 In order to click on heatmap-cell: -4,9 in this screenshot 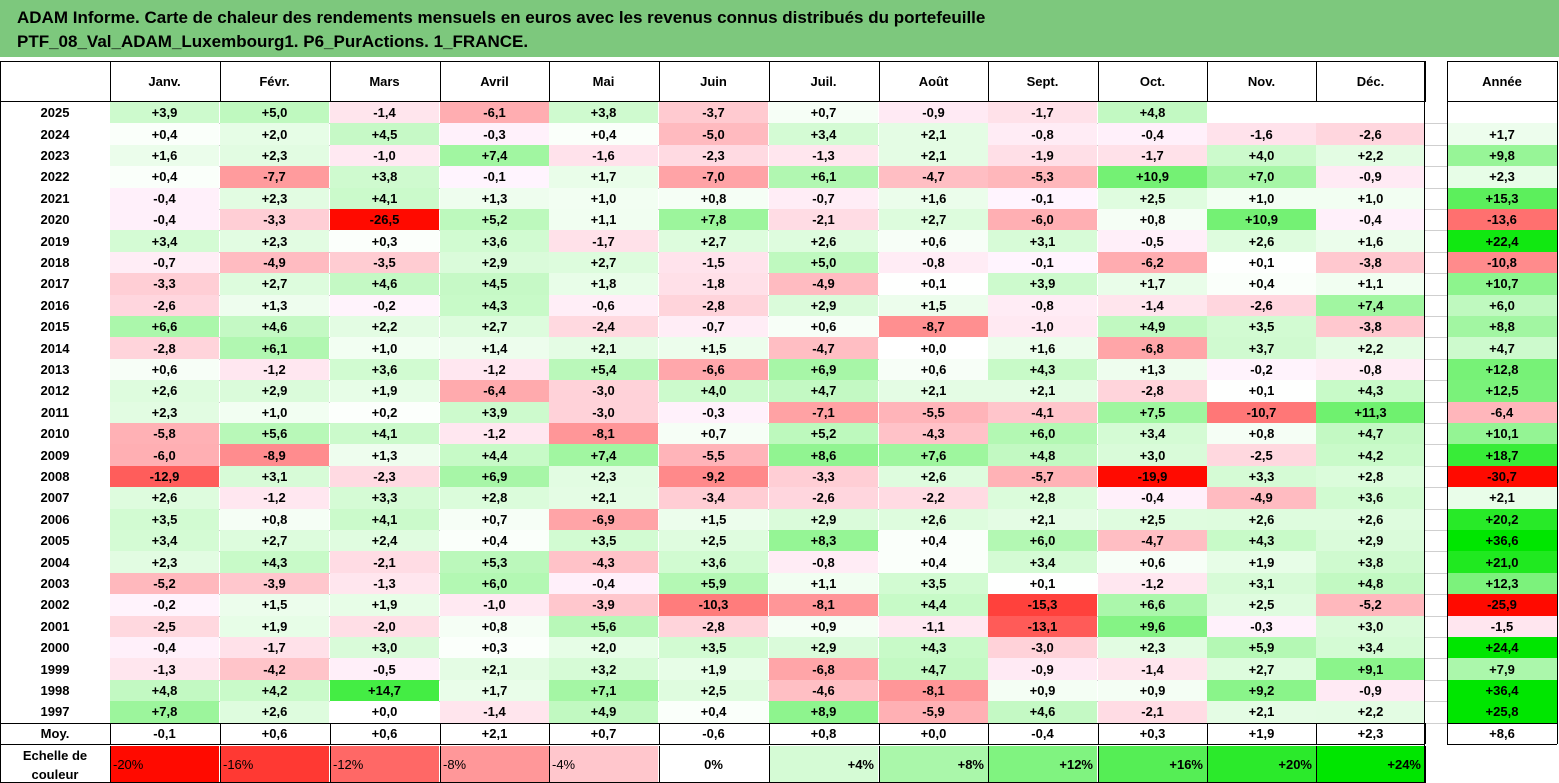, I will do `click(1261, 498)`.